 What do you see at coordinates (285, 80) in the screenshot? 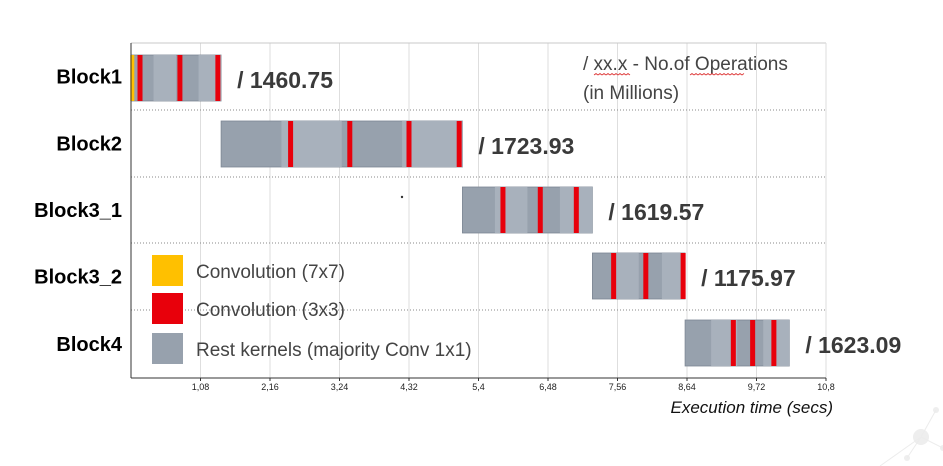
I see `ops-label-block1: / 1460.75` at bounding box center [285, 80].